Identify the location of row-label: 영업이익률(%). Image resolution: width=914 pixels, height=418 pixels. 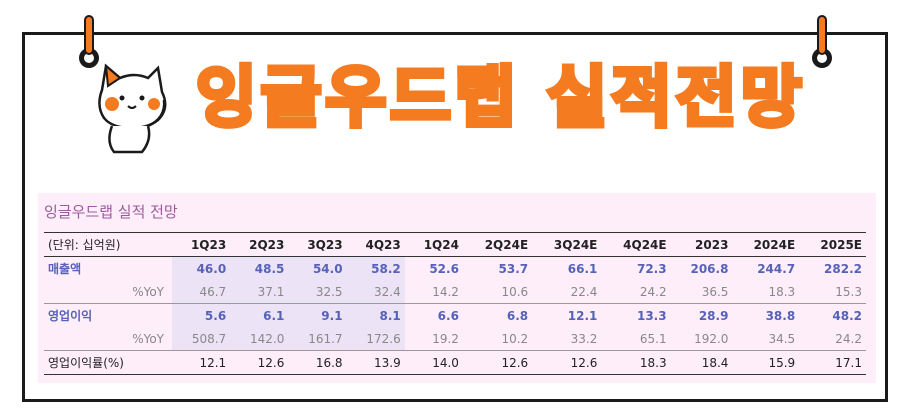
(108, 362).